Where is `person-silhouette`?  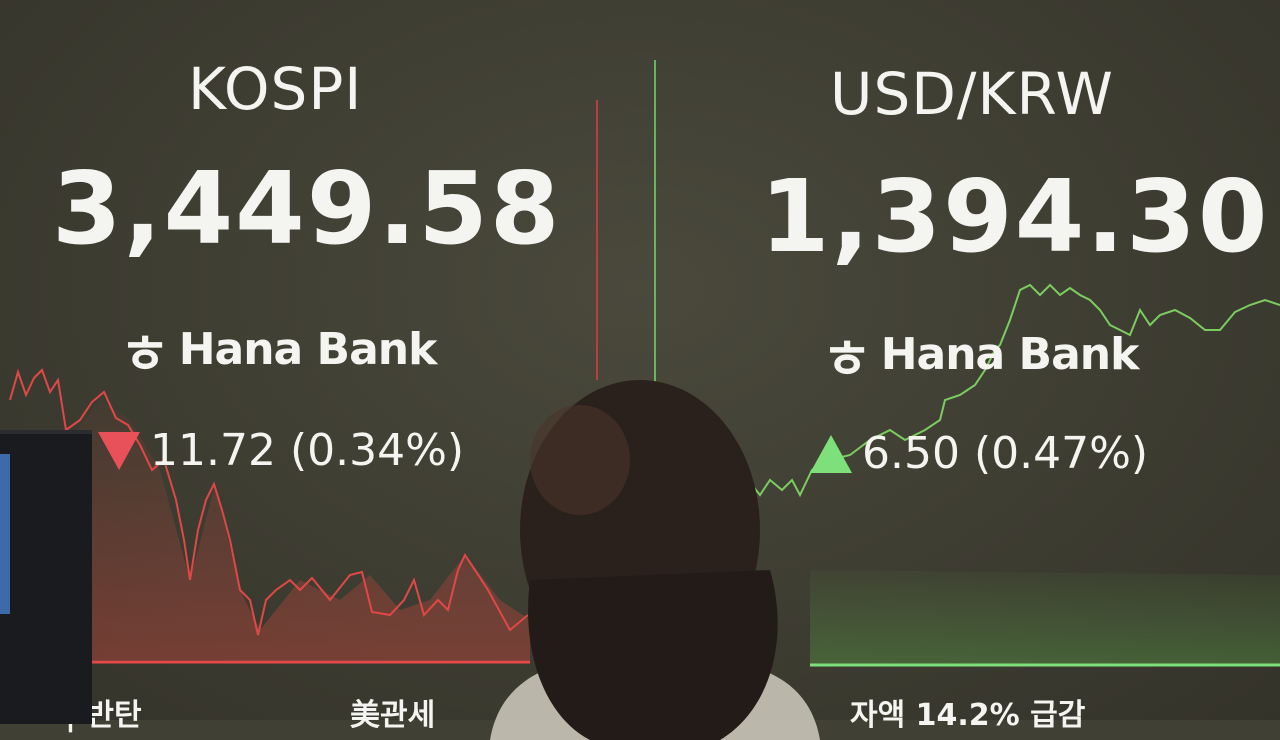 person-silhouette is located at coordinates (655, 560).